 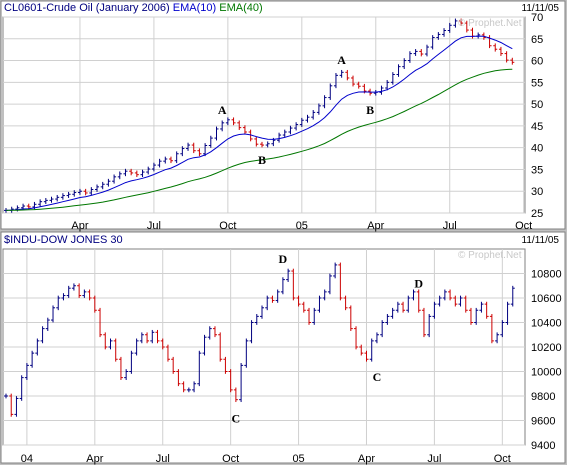 What do you see at coordinates (537, 62) in the screenshot?
I see `crude-ytick-label: 60` at bounding box center [537, 62].